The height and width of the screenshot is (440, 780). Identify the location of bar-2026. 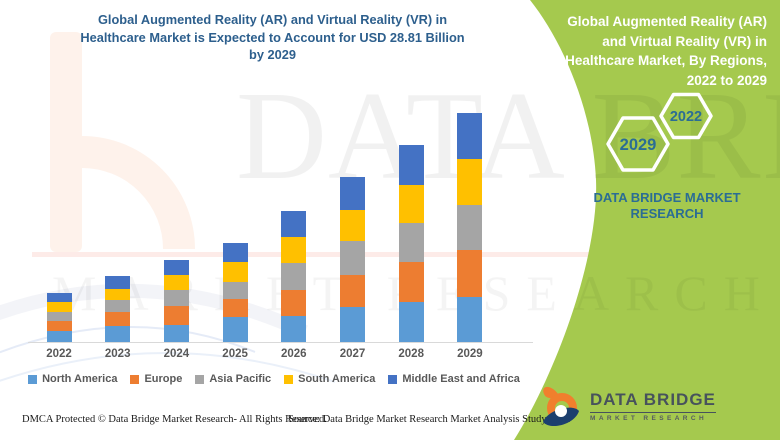
(294, 277).